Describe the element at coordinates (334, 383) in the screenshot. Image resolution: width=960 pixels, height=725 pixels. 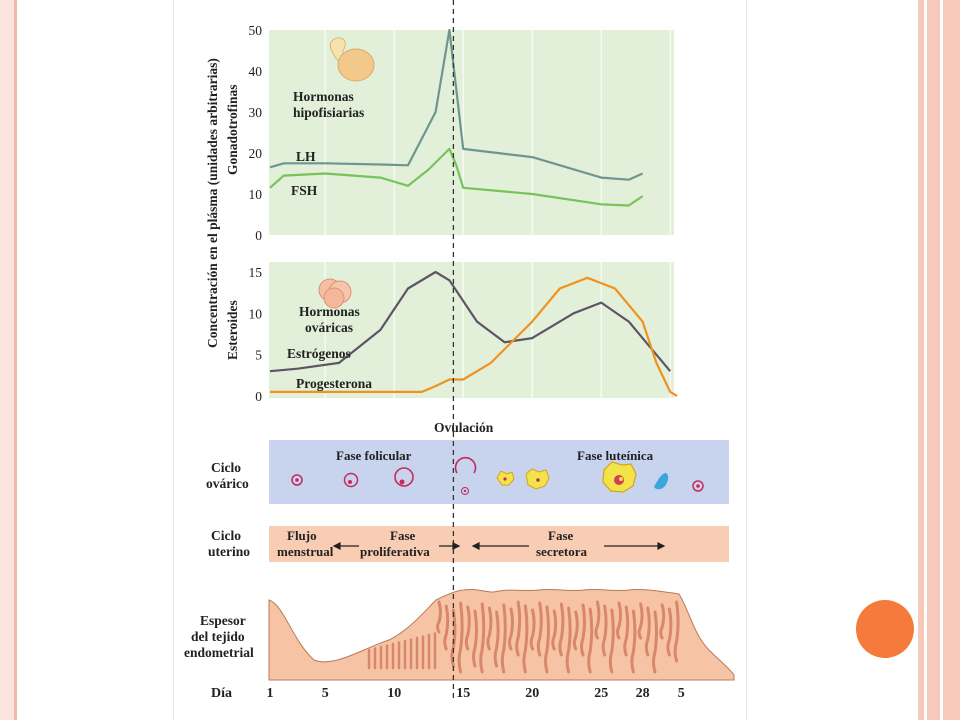
I see `series-label-progesterona: Progesterona` at that location.